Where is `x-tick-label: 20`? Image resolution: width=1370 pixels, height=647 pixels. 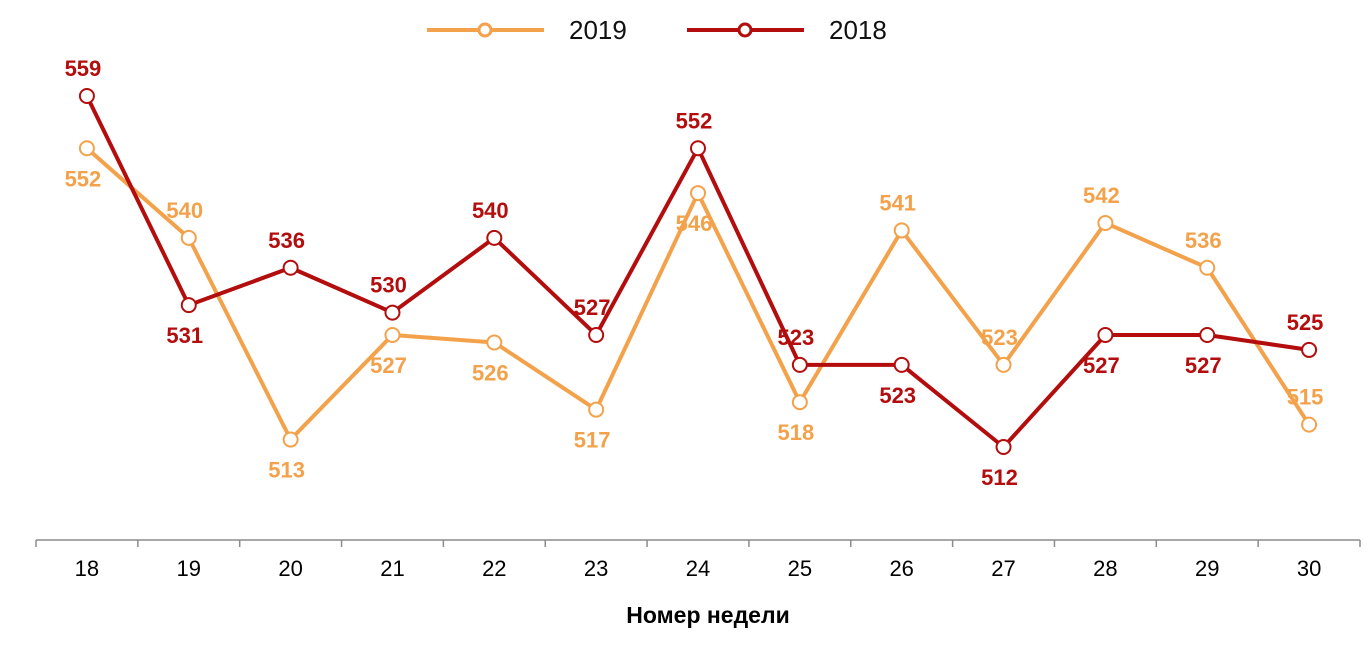 x-tick-label: 20 is located at coordinates (290, 568).